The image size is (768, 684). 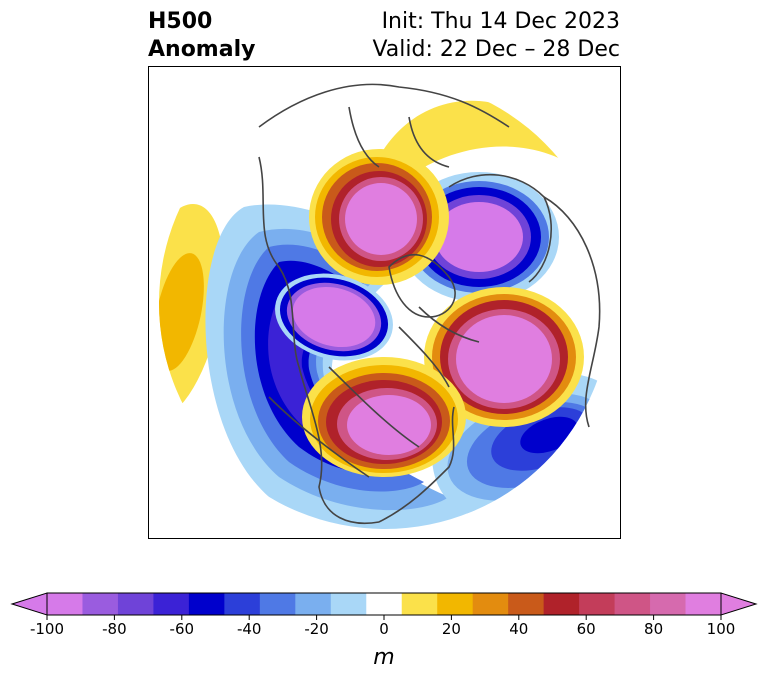 What do you see at coordinates (500, 21) in the screenshot?
I see `init-date: Init: Thu 14 Dec 2023` at bounding box center [500, 21].